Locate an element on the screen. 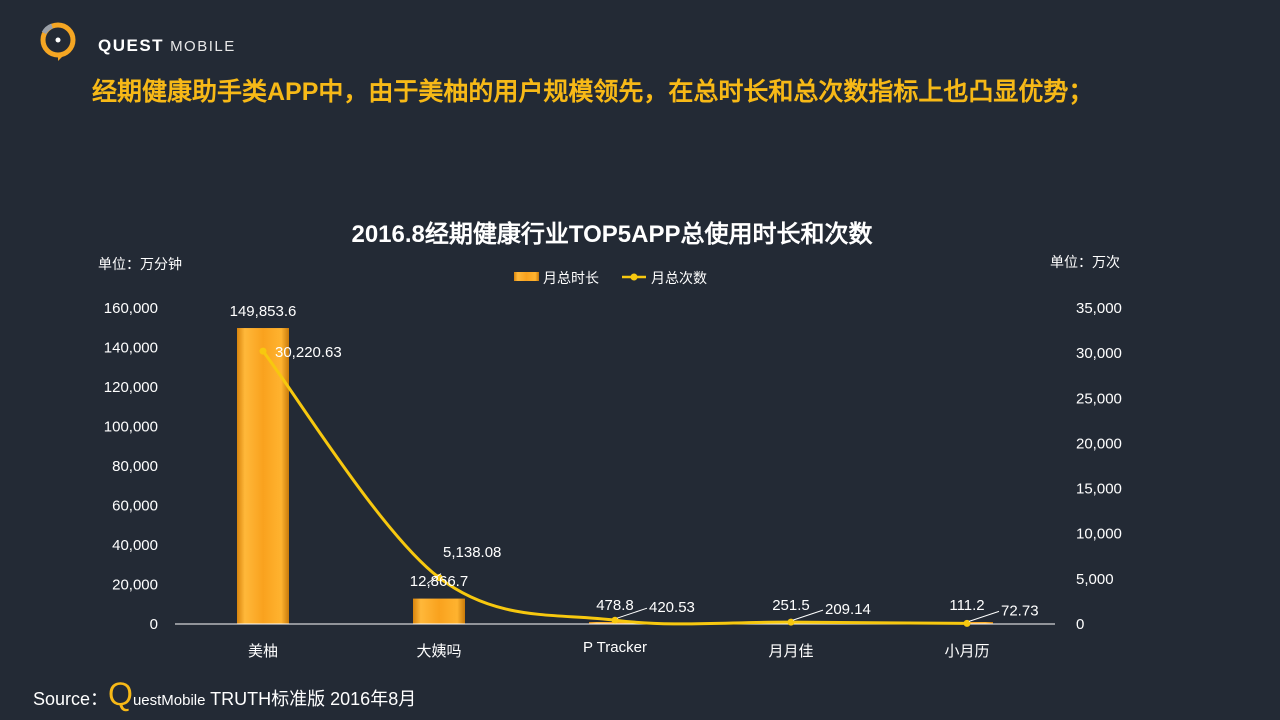  left-tick-label: 20,000 is located at coordinates (135, 585).